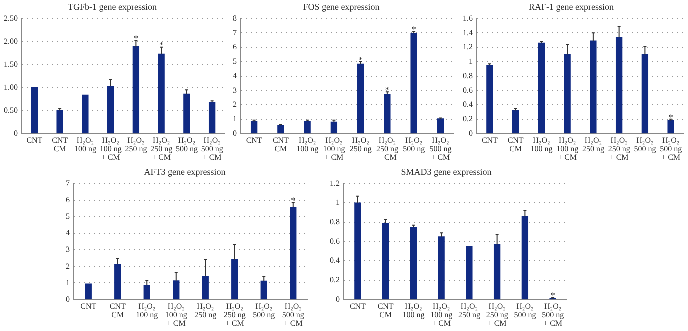 The width and height of the screenshot is (688, 331). What do you see at coordinates (68, 266) in the screenshot?
I see `y-tick-label: 2` at bounding box center [68, 266].